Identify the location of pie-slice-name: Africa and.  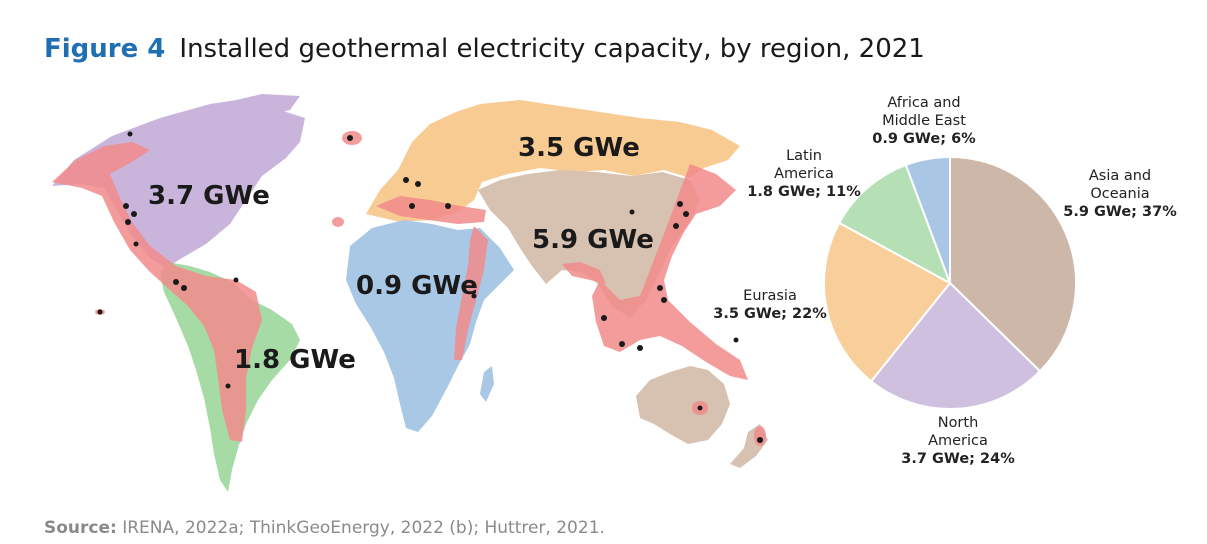
(923, 103).